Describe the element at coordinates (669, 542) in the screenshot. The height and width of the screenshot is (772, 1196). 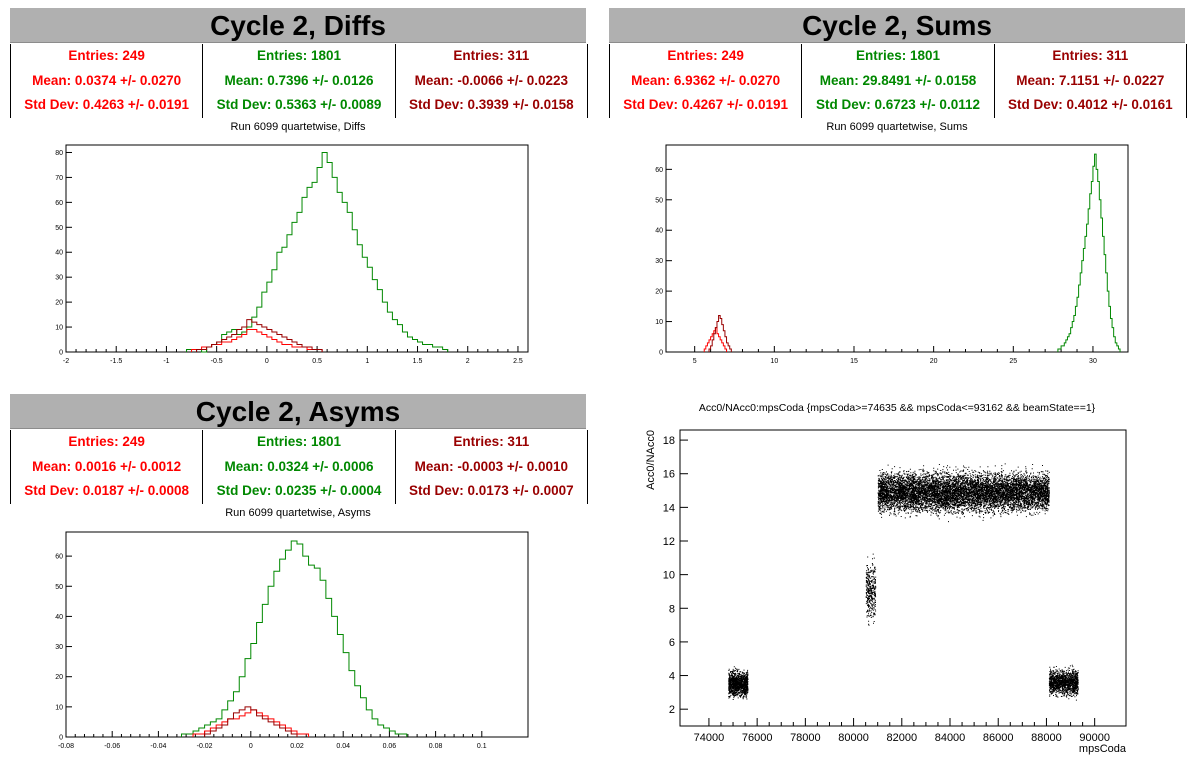
I see `y-tick-label: 12` at that location.